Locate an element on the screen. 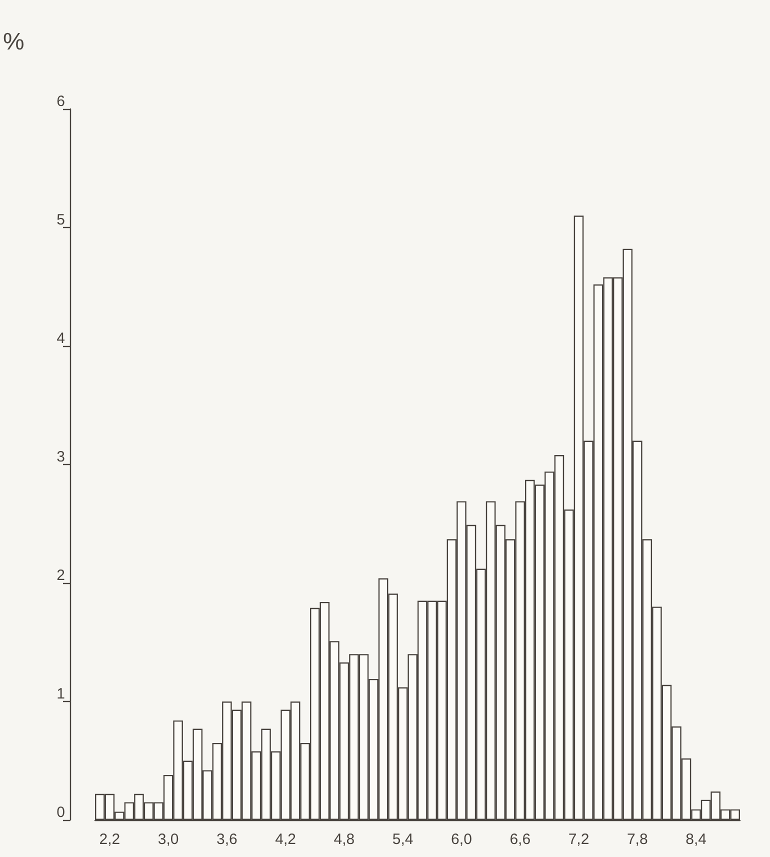 The height and width of the screenshot is (857, 770). y-tick-label: 0 is located at coordinates (60, 812).